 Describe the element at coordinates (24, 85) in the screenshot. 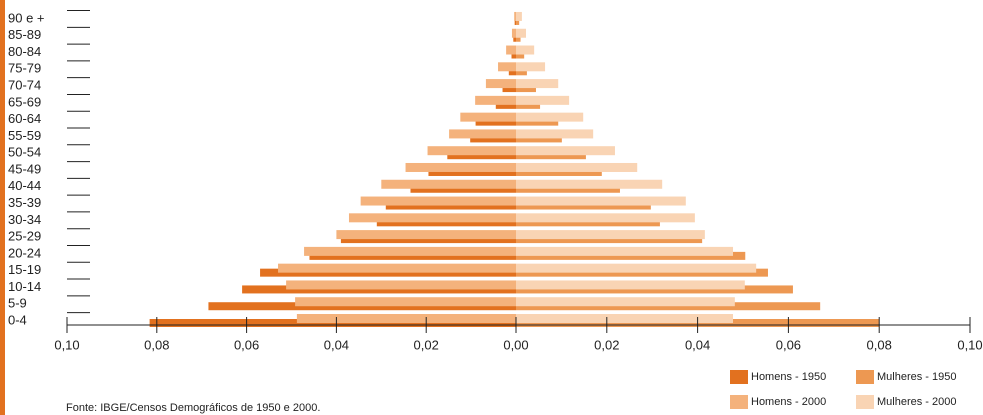

I see `y-tick-label: 70-74` at that location.